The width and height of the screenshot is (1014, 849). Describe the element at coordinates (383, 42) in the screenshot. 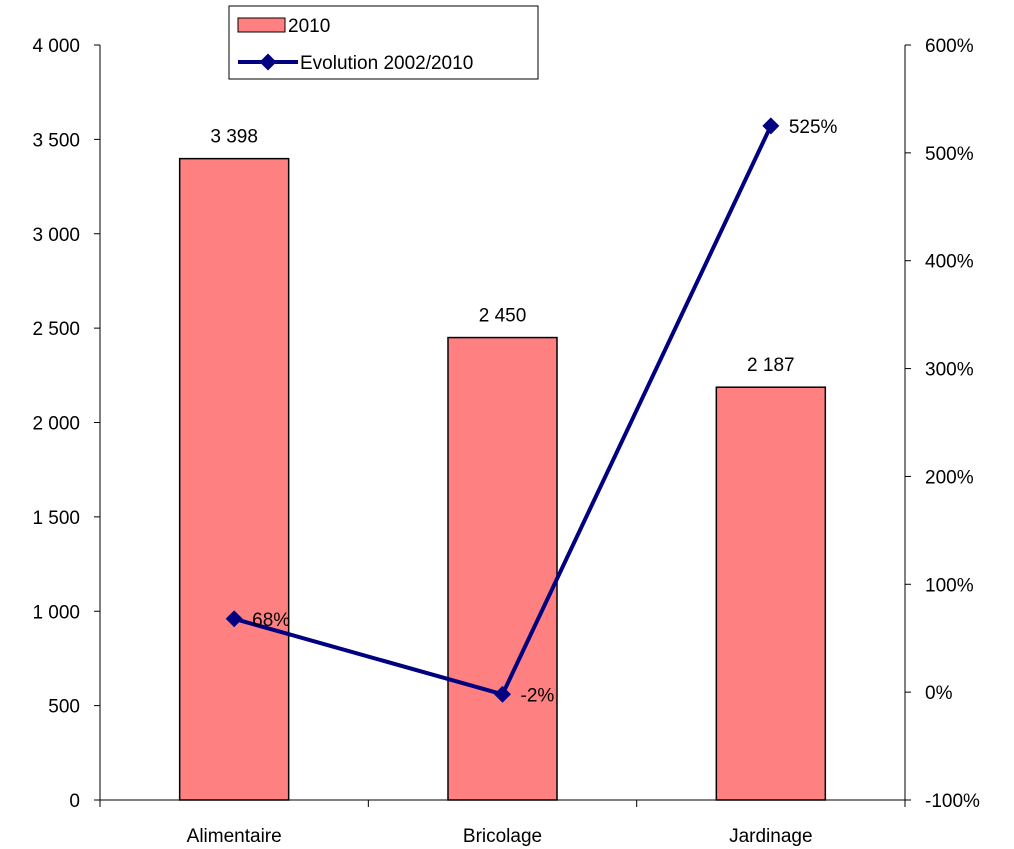

I see `legend: 2010 Evolution 2002/2010` at that location.